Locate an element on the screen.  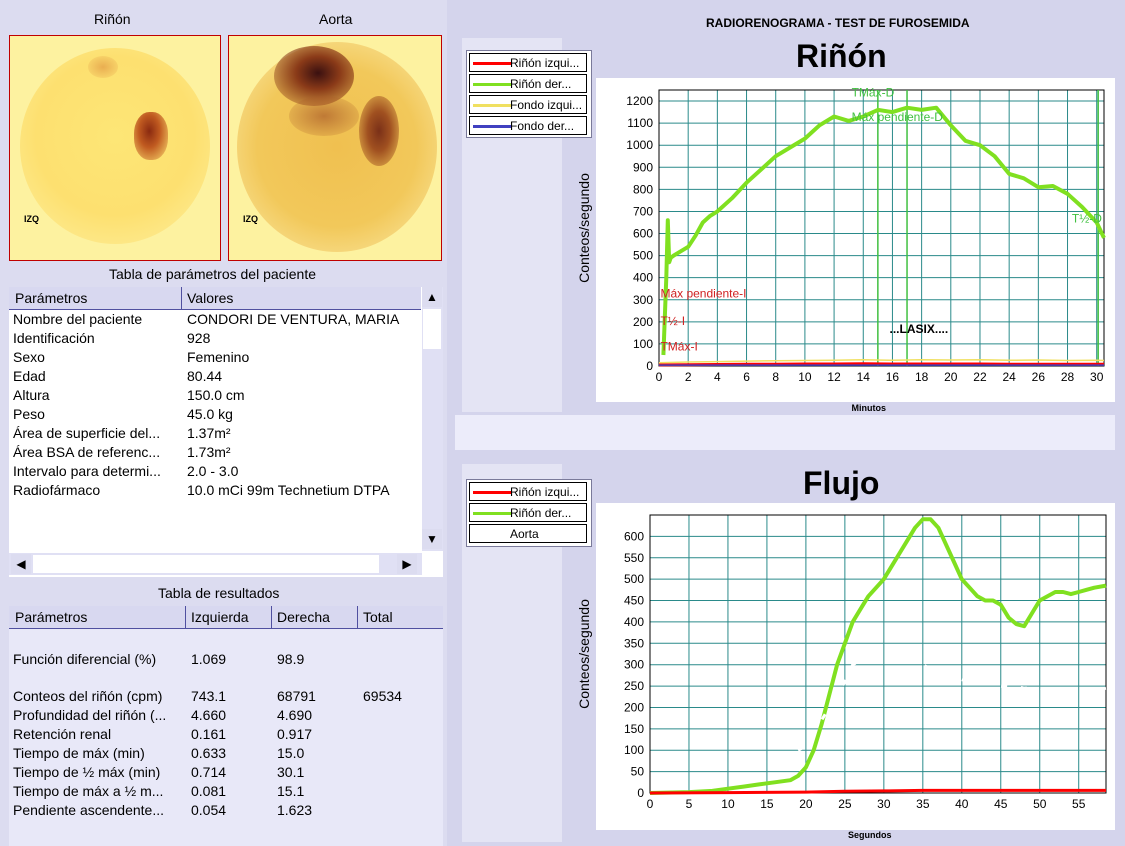
aorta-image-label: Aorta is located at coordinates (336, 19).